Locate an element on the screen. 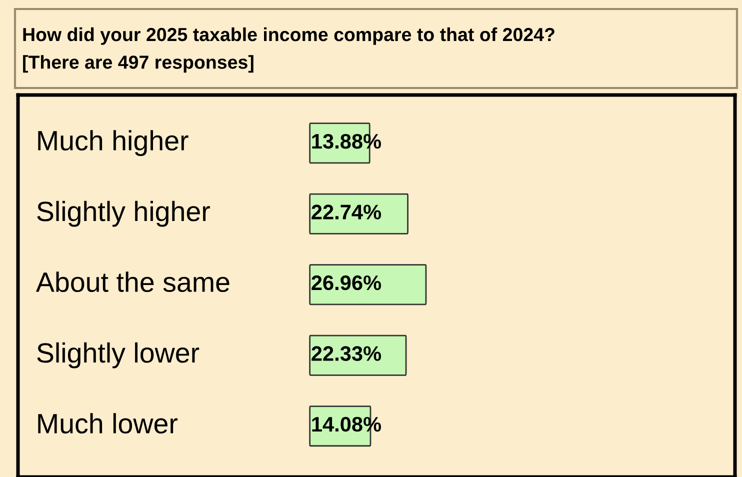 This screenshot has width=742, height=477. y-tick-label: Much higher is located at coordinates (113, 143).